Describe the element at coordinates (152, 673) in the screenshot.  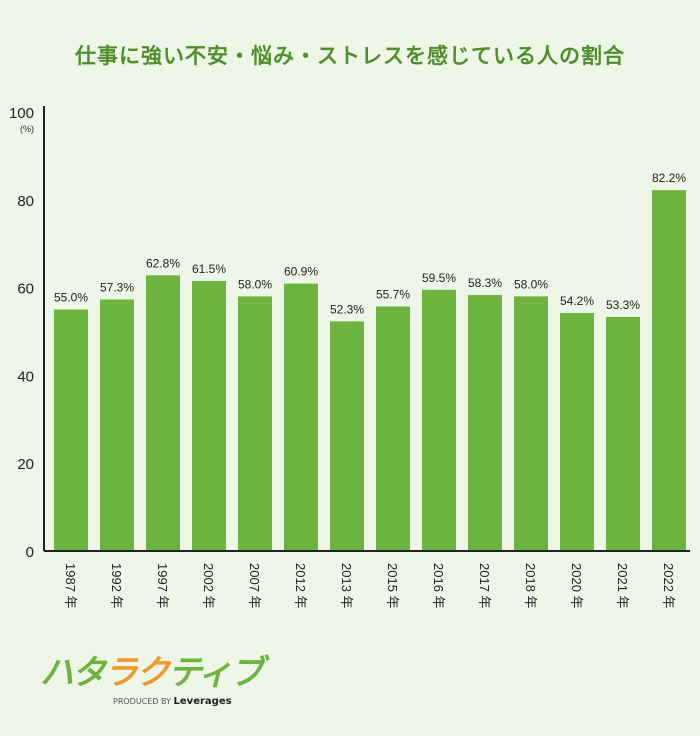
I see `hataractive-logo: ハタラクティブ` at that location.